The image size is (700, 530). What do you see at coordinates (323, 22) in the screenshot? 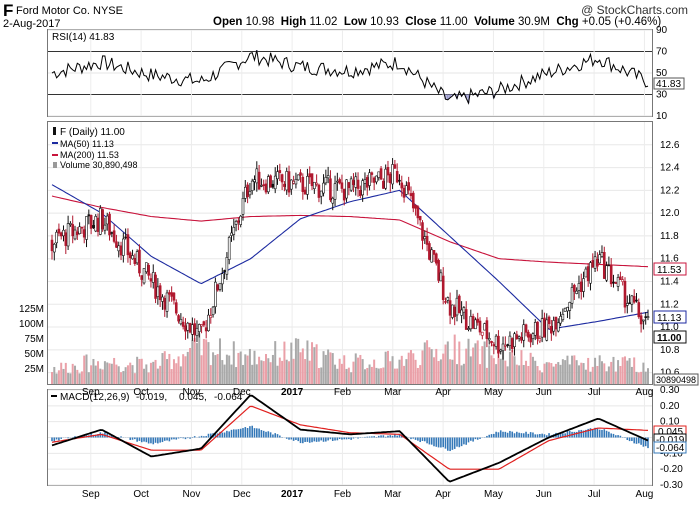
I see `high-value: 11.02` at bounding box center [323, 22].